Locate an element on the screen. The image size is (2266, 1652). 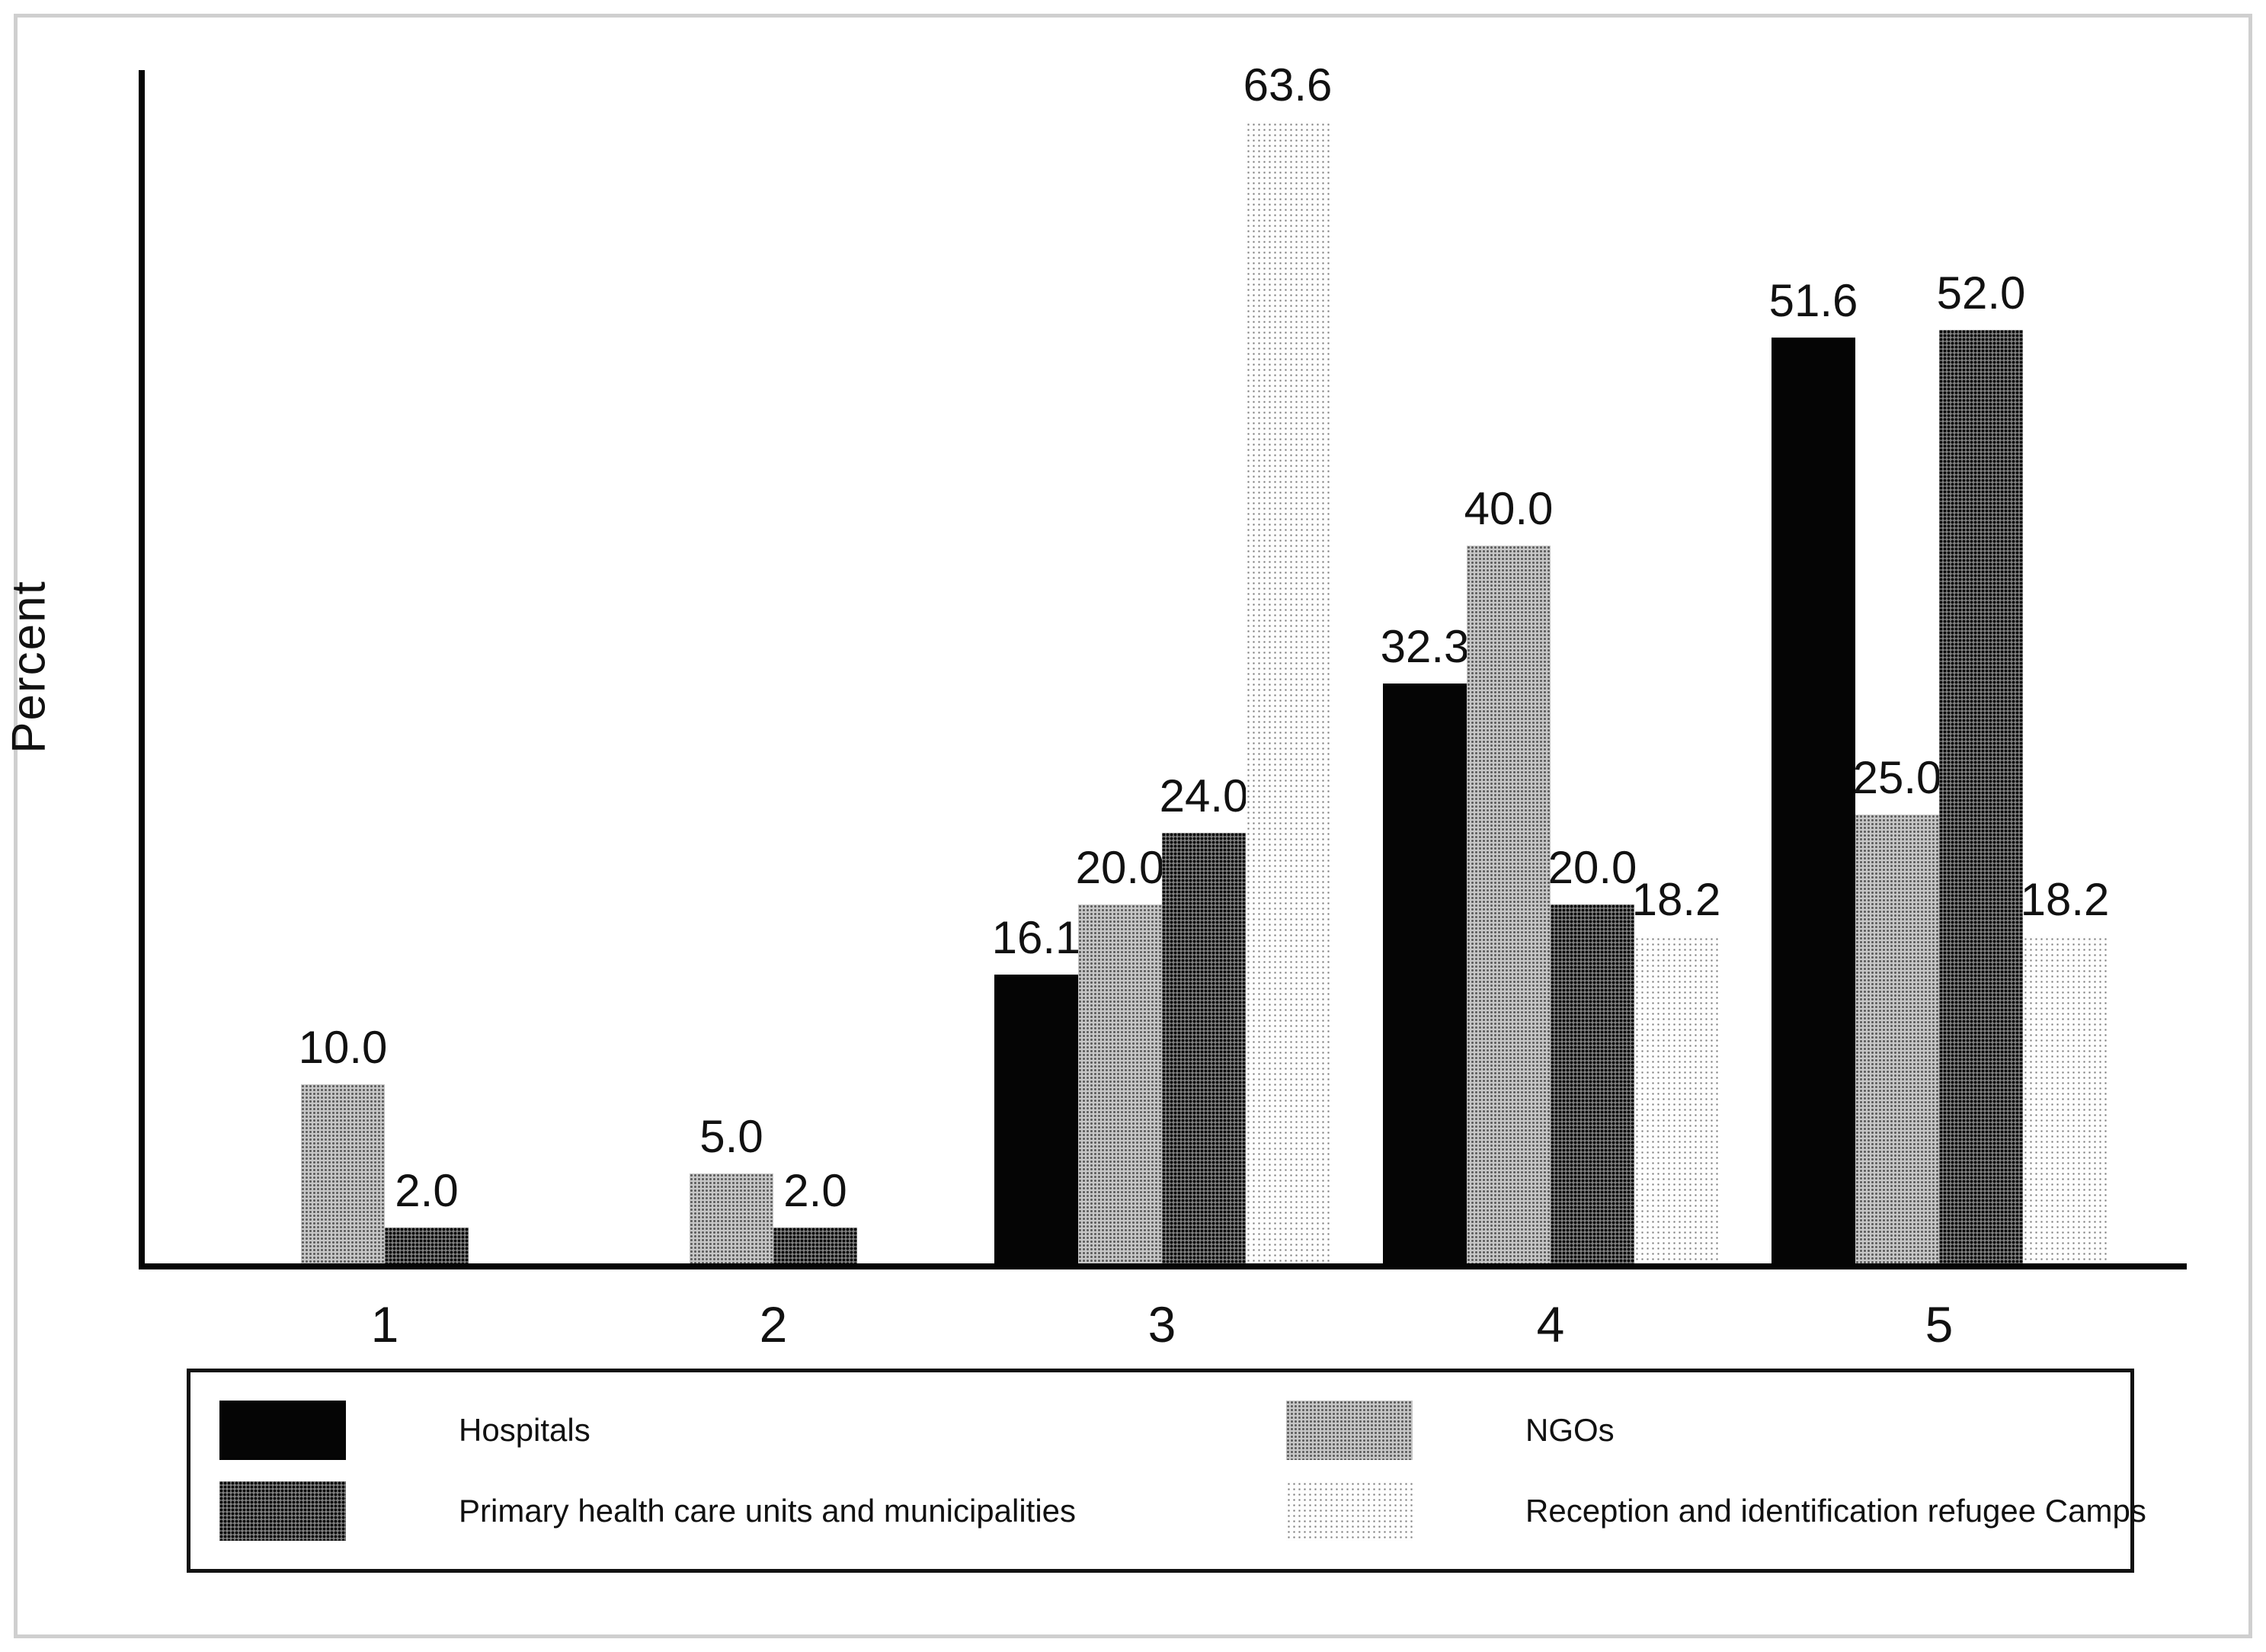
bar-group: 51.6 25.0 52.0 18.2 is located at coordinates (1939, 666).